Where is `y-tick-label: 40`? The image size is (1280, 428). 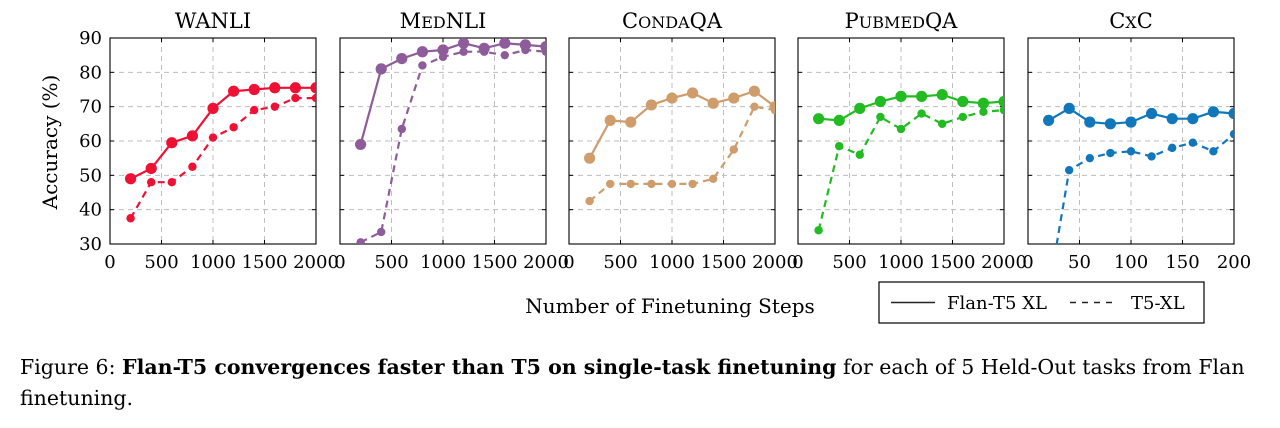
y-tick-label: 40 is located at coordinates (90, 210).